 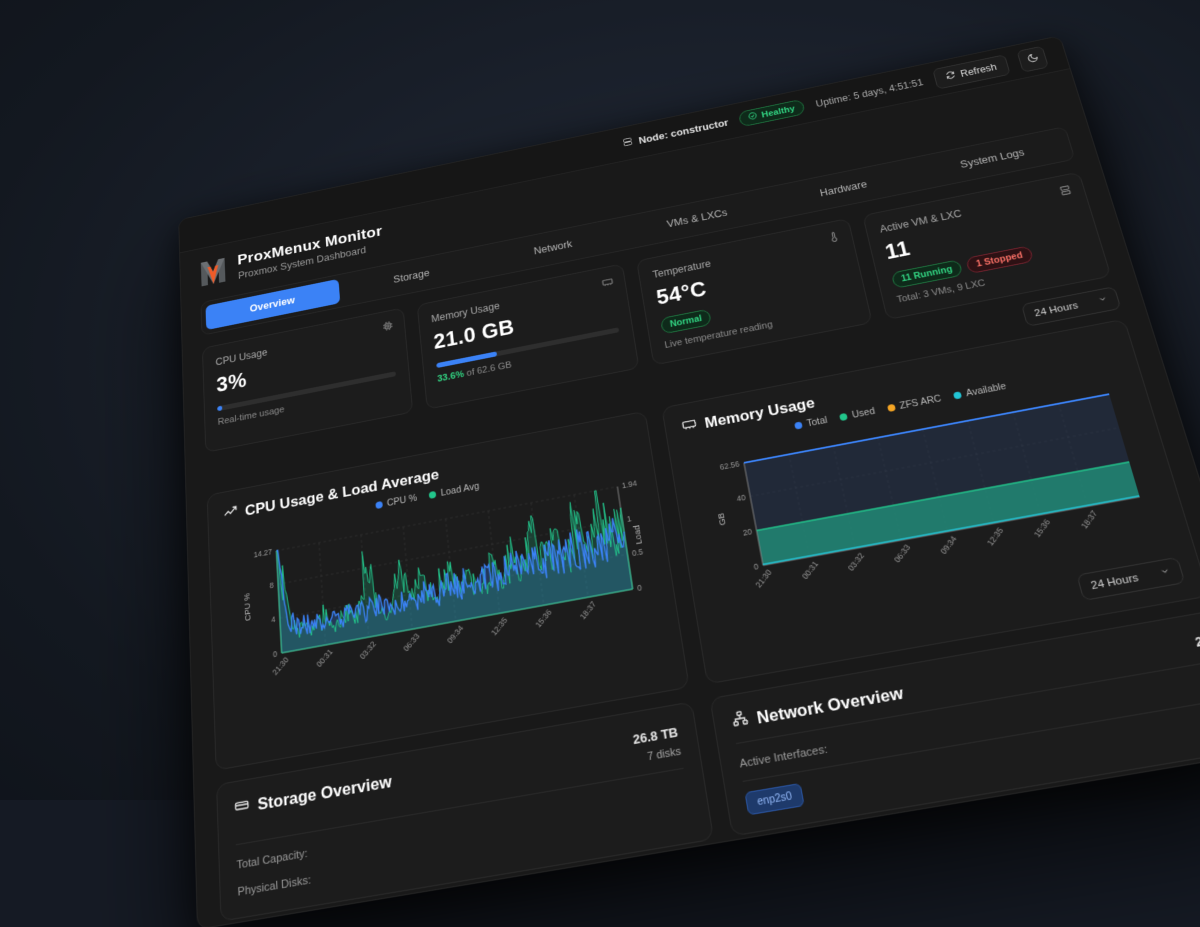 I want to click on time-range-value-top: 24 Hours, so click(x=1056, y=309).